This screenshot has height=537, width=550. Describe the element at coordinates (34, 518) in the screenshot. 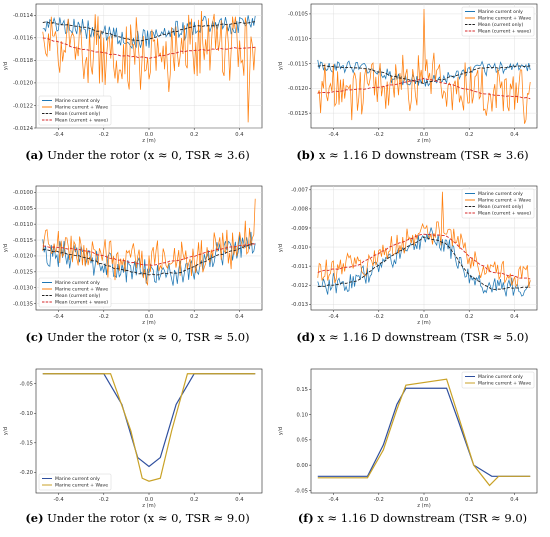

I see `caption-e-tag: (e)` at that location.